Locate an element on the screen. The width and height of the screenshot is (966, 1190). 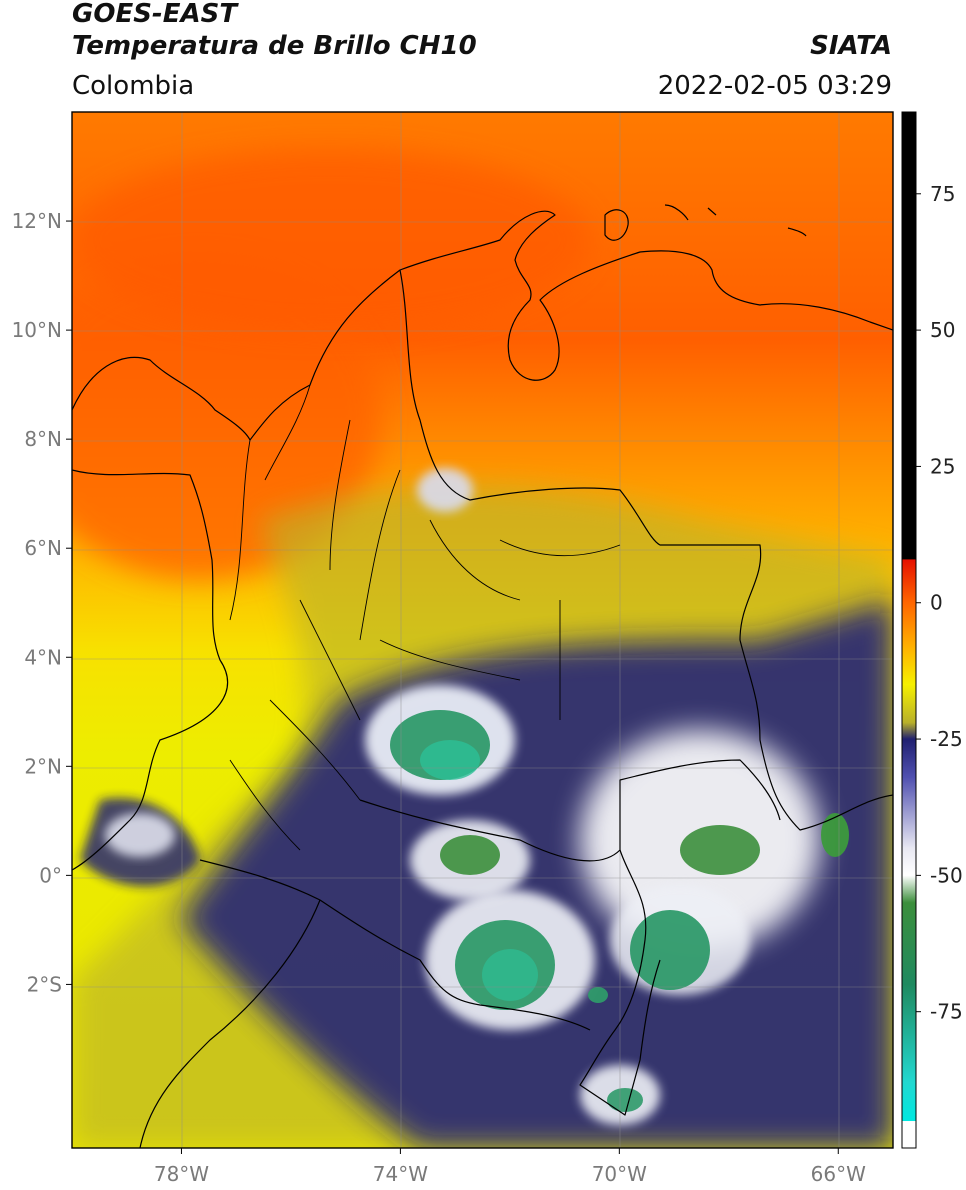
product-title: Temperatura de Brillo CH10 is located at coordinates (274, 46).